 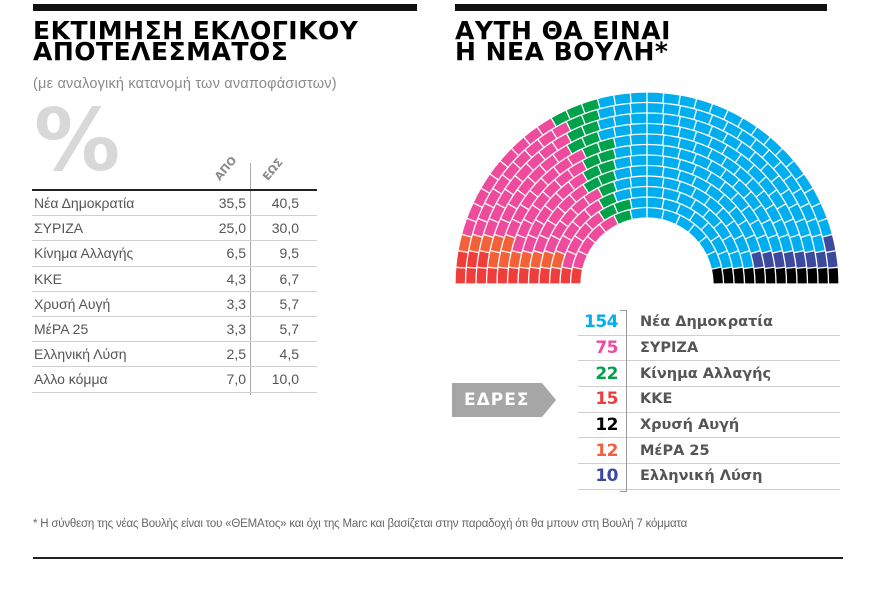 What do you see at coordinates (285, 203) in the screenshot?
I see `value-to: 40,5` at bounding box center [285, 203].